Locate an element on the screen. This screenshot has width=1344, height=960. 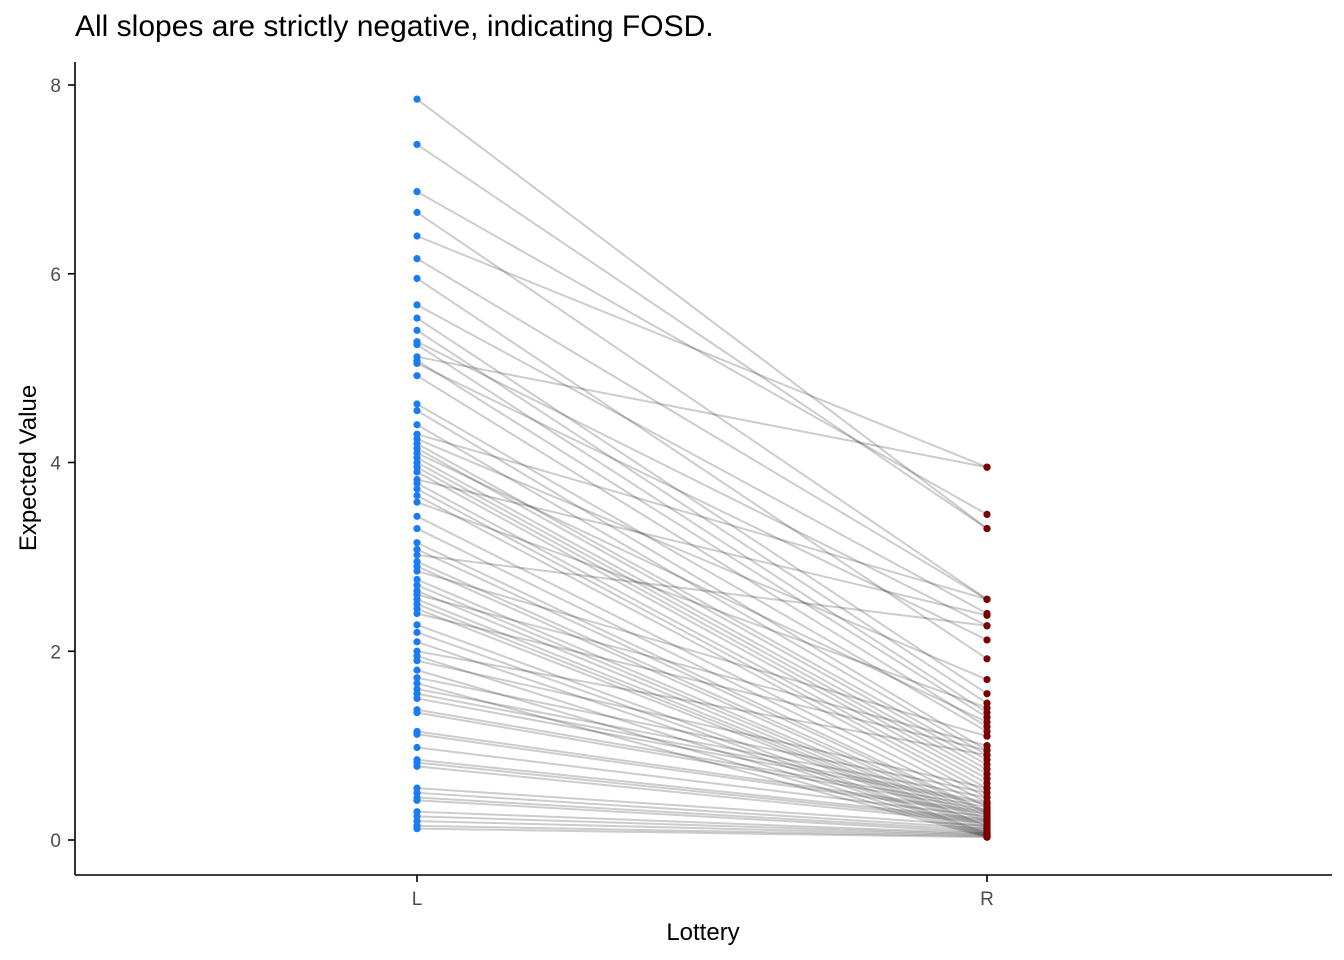
x-axis-label: Lottery is located at coordinates (702, 932).